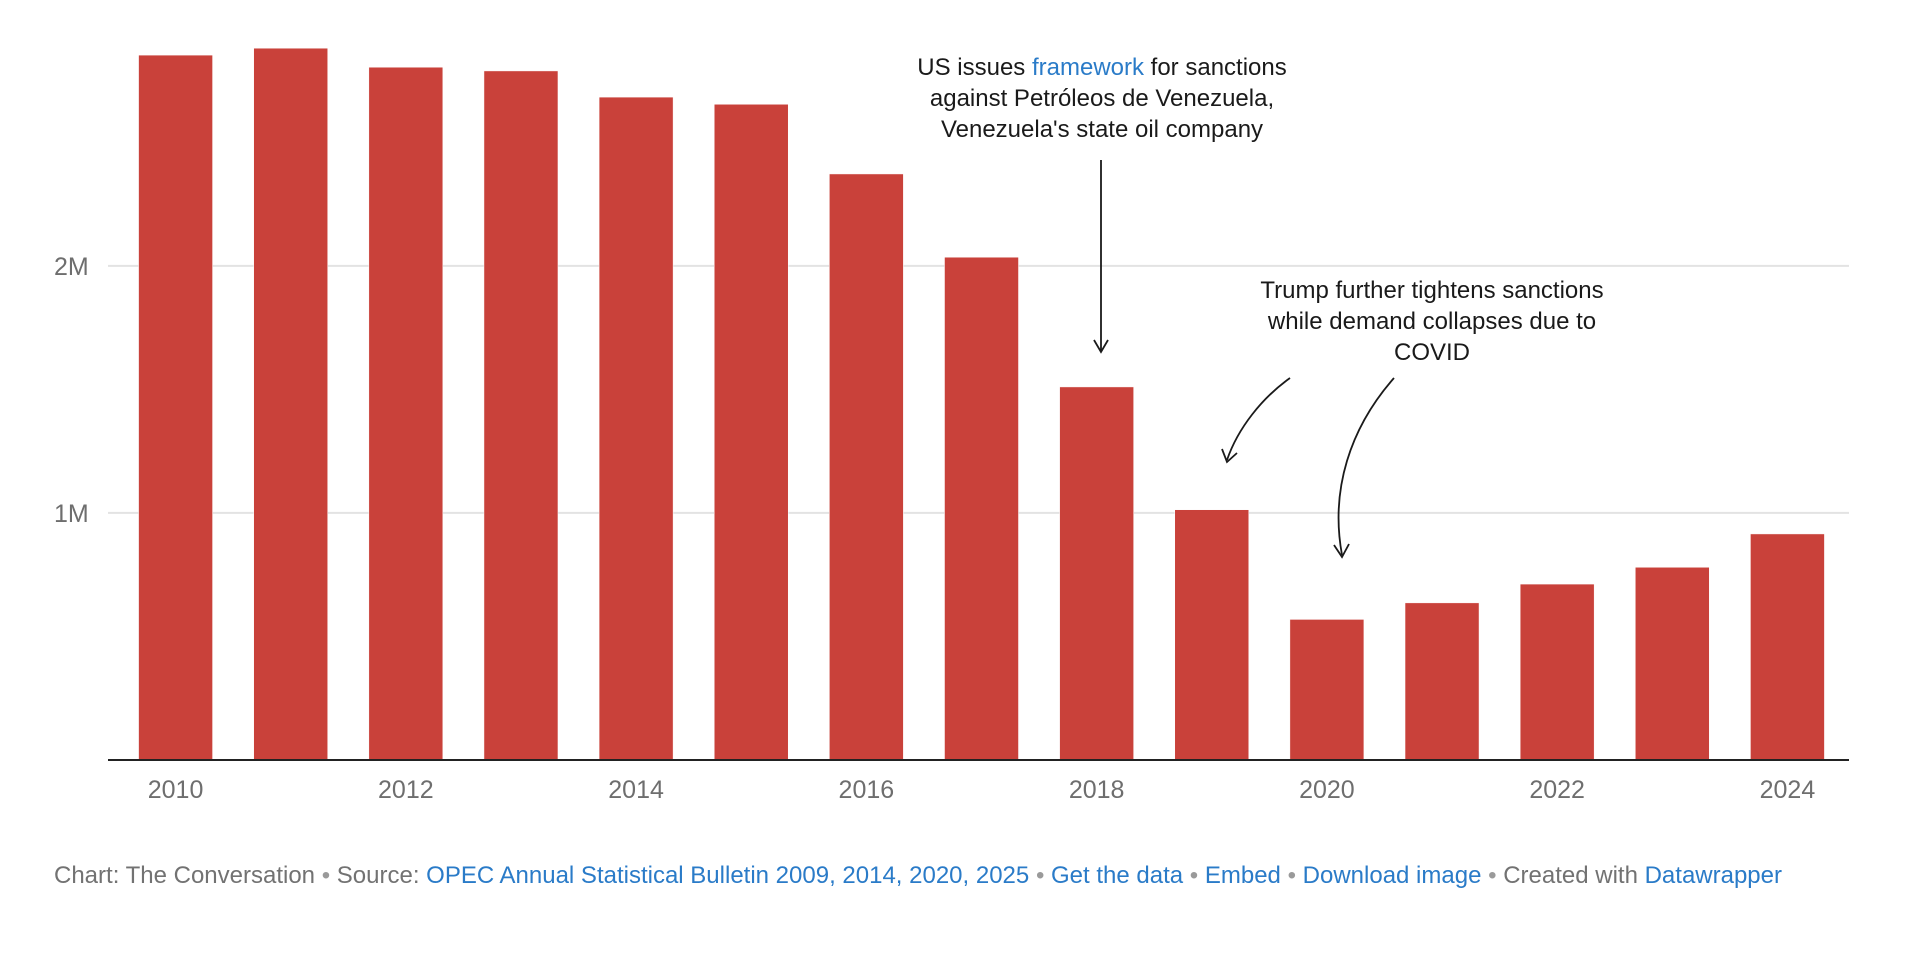 Image resolution: width=1920 pixels, height=971 pixels. I want to click on chart-credit: Chart: The Conversation, so click(185, 875).